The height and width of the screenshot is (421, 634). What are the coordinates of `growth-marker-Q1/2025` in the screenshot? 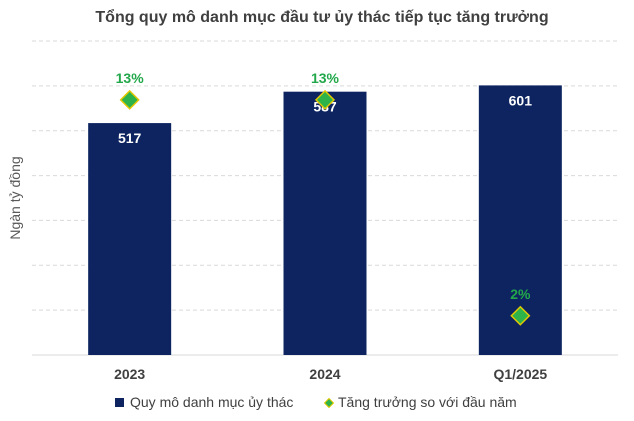 It's located at (520, 315).